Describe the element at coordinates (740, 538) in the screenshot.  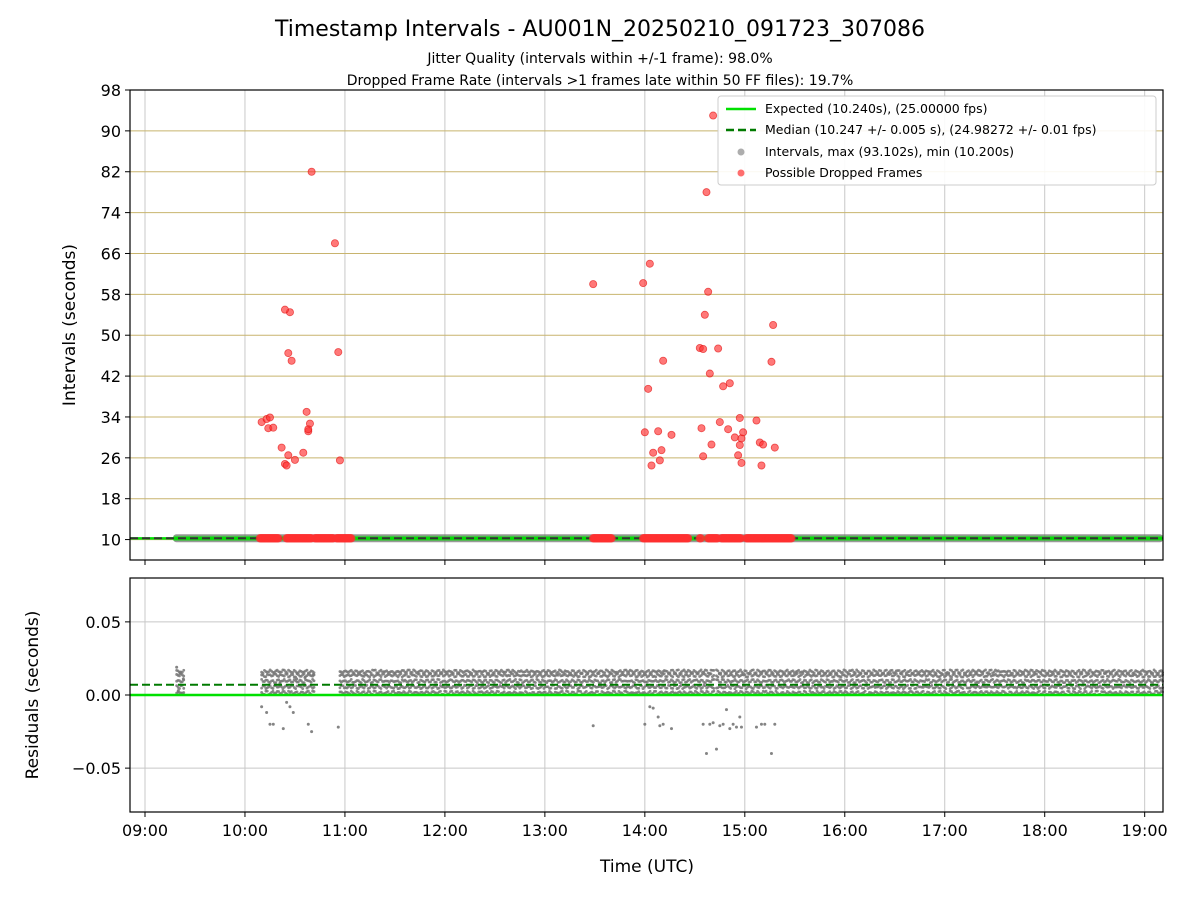
I see `dropped-frame-baseline-point` at that location.